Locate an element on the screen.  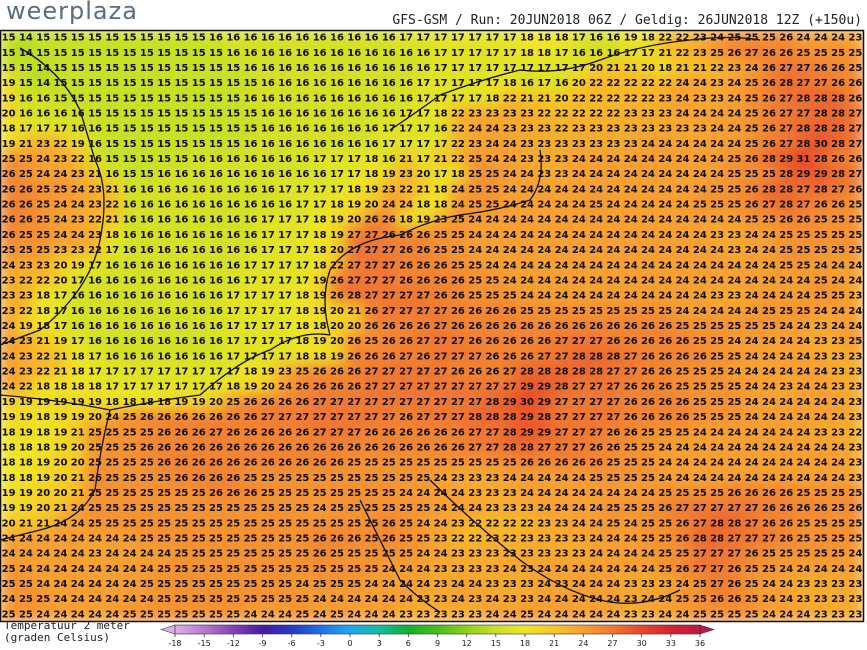
temperature-value: 29 is located at coordinates (544, 402).